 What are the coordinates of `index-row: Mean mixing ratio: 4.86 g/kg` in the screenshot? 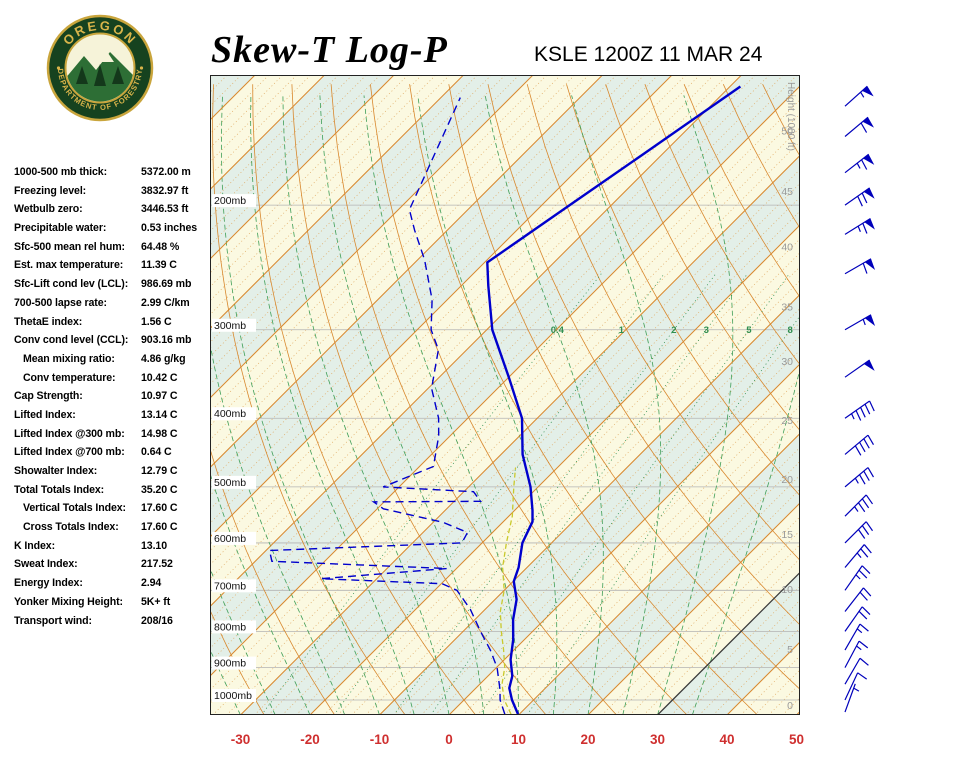 It's located at (115, 362).